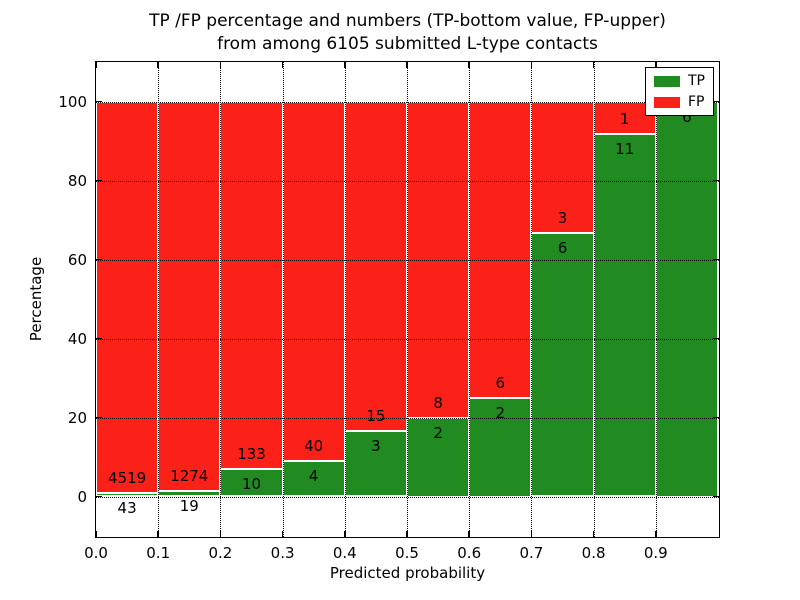  What do you see at coordinates (96, 553) in the screenshot?
I see `x-tick-label: 0.0` at bounding box center [96, 553].